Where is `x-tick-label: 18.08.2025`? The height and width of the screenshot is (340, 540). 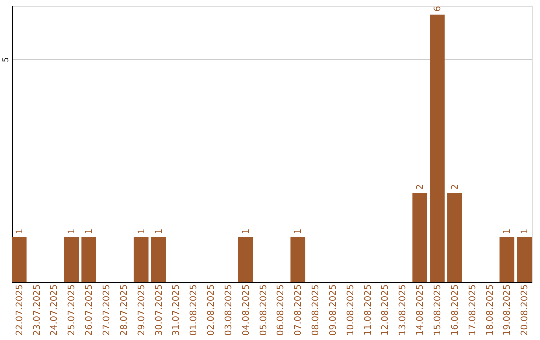 x-tick-label: 18.08.2025 is located at coordinates (491, 310).